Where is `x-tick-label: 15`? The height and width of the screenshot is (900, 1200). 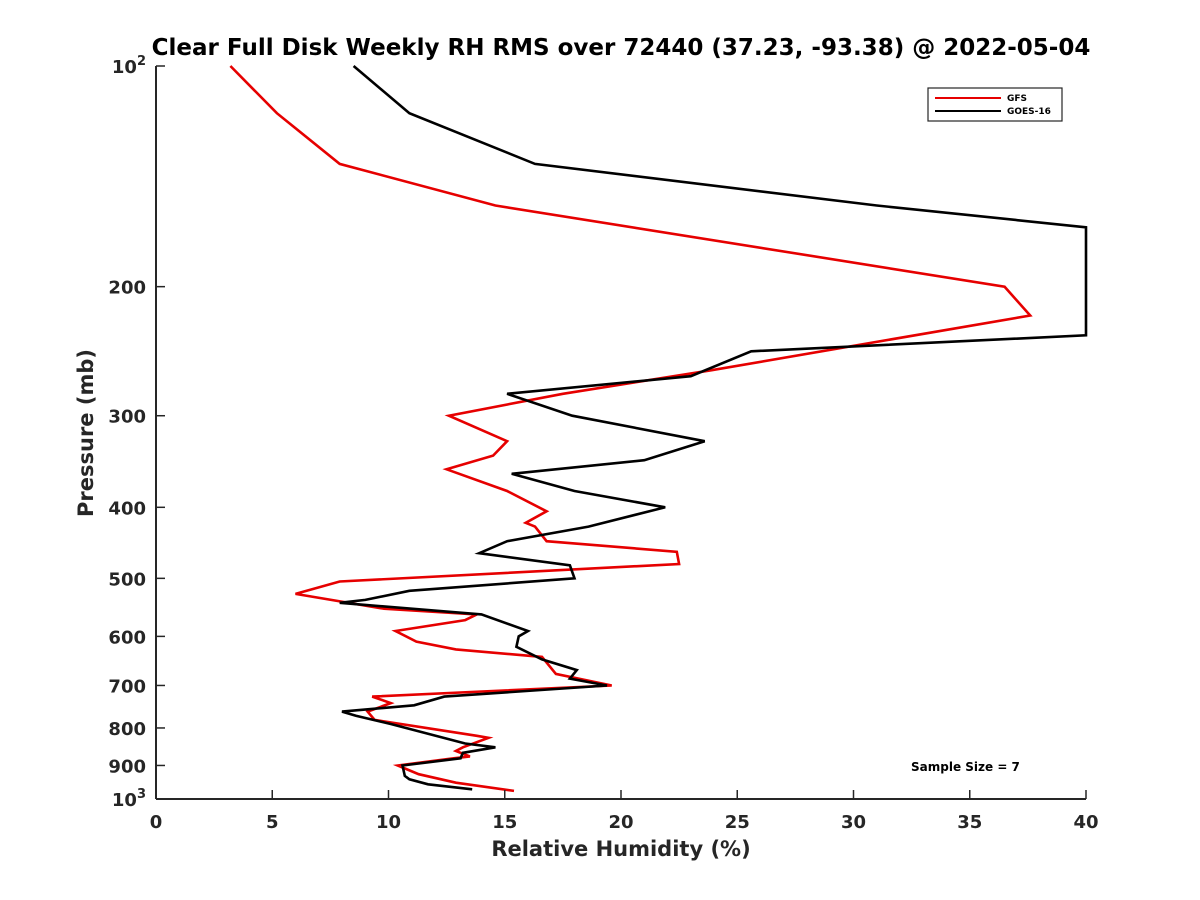 x-tick-label: 15 is located at coordinates (504, 822).